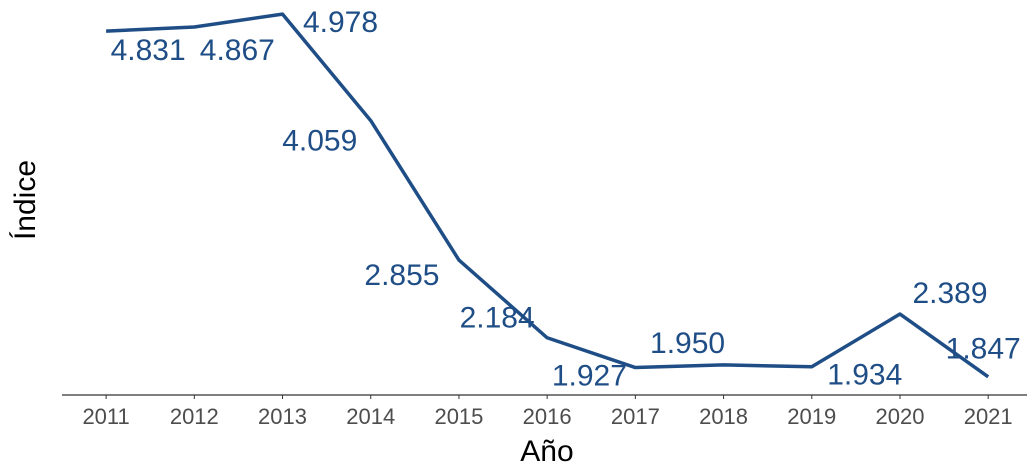 The height and width of the screenshot is (469, 1027). I want to click on data-label: 2.389, so click(949, 293).